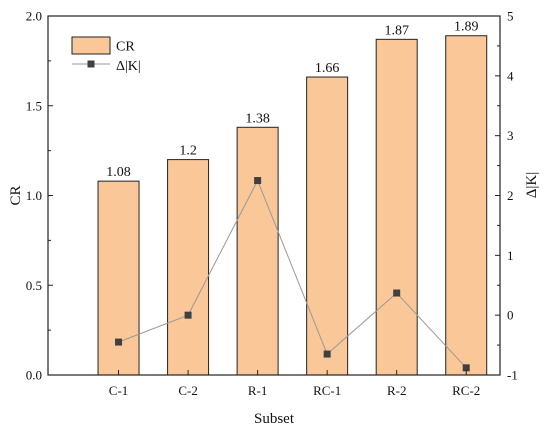 This screenshot has width=550, height=436. I want to click on y-right-tick-label: 2, so click(510, 195).